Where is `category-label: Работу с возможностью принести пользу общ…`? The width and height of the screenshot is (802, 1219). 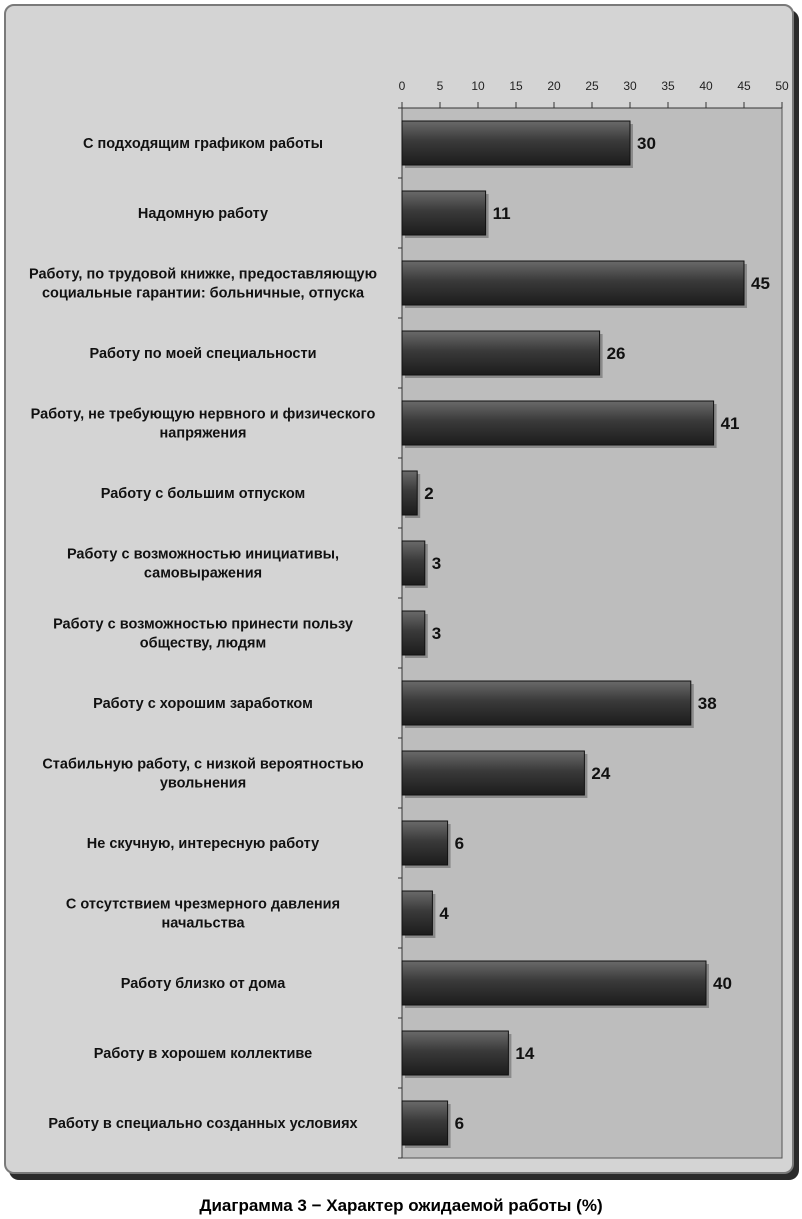 category-label: Работу с возможностью принести пользу общ… is located at coordinates (203, 634).